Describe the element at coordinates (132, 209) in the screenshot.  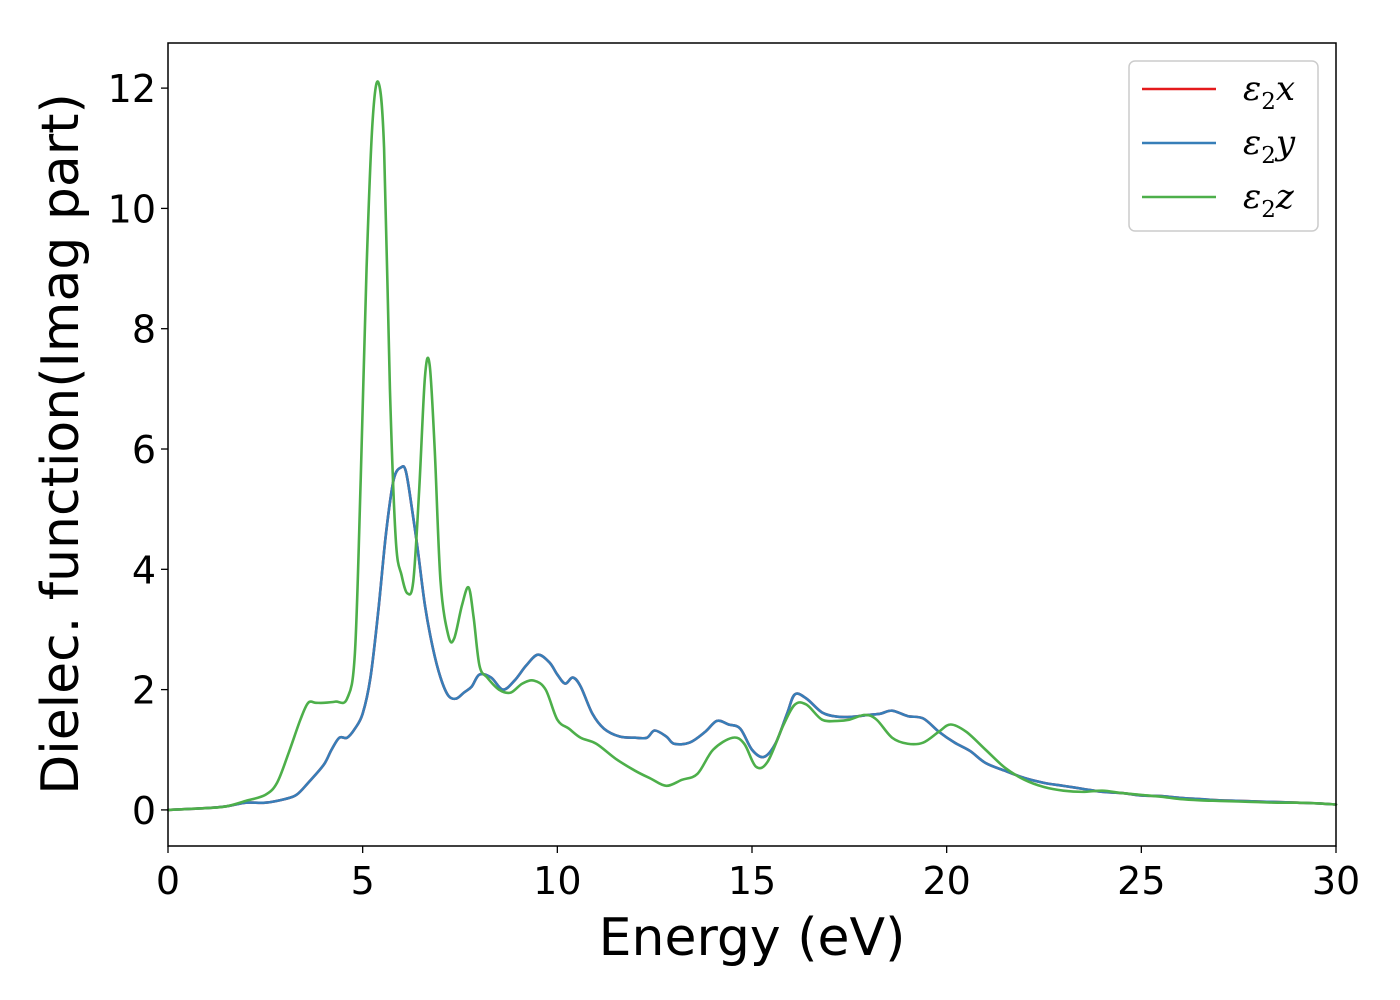
I see `y-tick-label: 10` at that location.